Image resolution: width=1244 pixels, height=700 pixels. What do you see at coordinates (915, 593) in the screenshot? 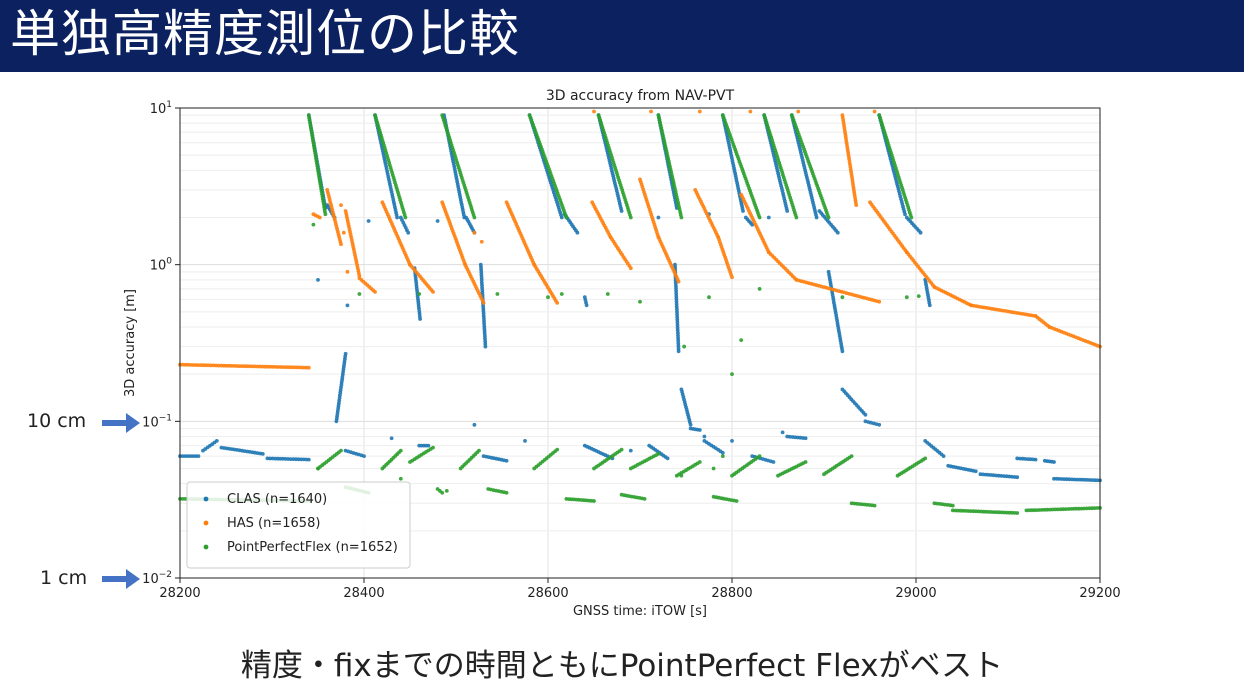
I see `x-tick-label: 29000` at bounding box center [915, 593].